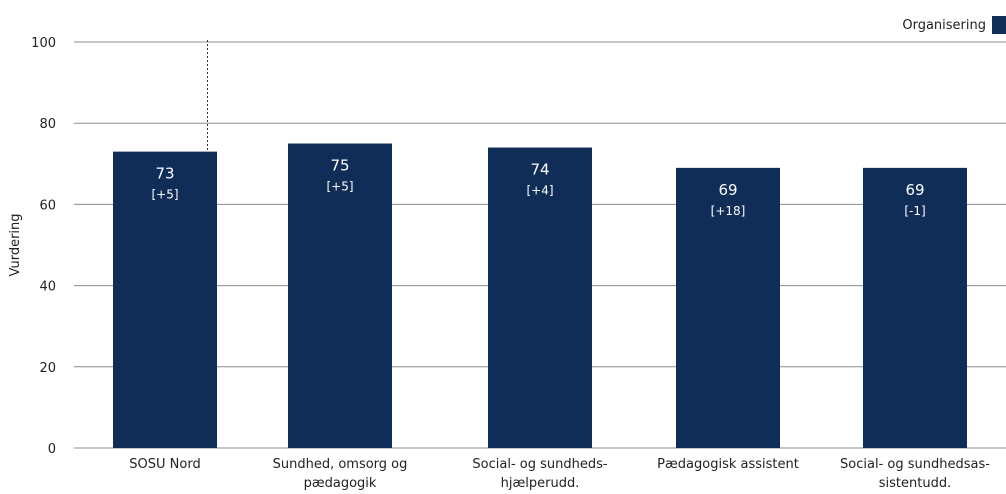 The width and height of the screenshot is (1006, 494). What do you see at coordinates (47, 124) in the screenshot?
I see `y-tick-label: 80` at bounding box center [47, 124].